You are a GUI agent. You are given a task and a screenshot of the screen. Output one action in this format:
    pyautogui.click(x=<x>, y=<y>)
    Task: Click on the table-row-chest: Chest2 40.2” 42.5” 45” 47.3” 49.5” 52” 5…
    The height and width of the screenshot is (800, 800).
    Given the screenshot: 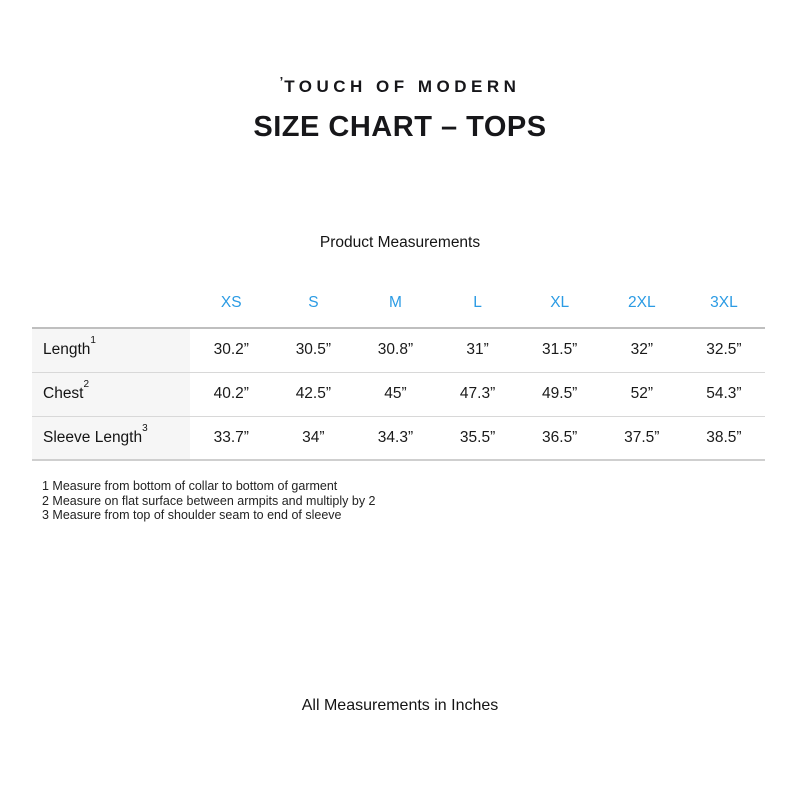 What is the action you would take?
    pyautogui.click(x=398, y=393)
    